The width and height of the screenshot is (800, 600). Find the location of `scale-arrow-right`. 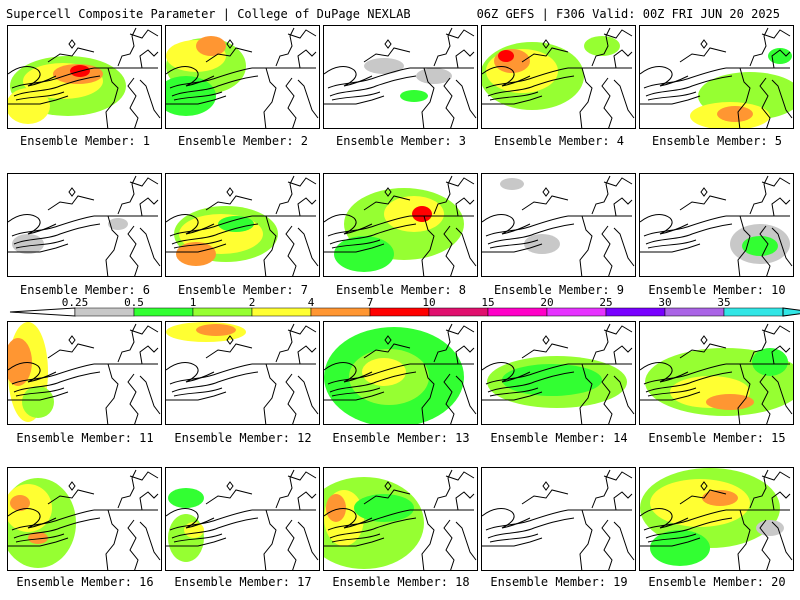

scale-arrow-right is located at coordinates (791, 312).